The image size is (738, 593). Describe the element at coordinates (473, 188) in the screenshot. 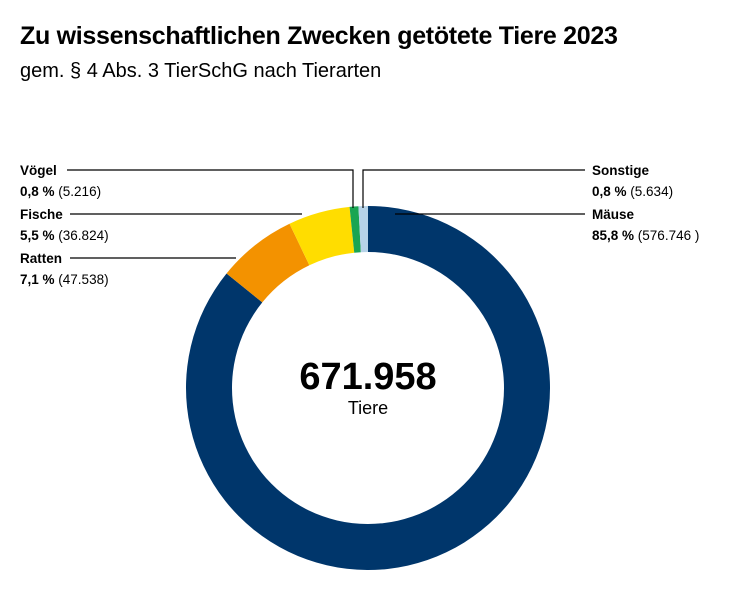

I see `leader-line-sonstige` at that location.